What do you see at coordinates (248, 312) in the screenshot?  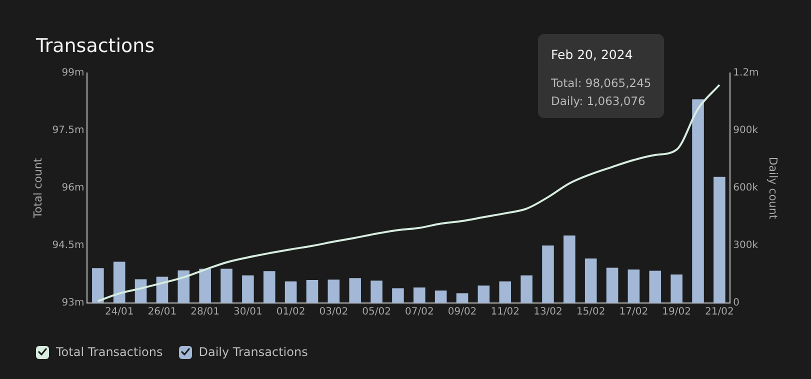 I see `x-tick-label: 30/01` at bounding box center [248, 312].